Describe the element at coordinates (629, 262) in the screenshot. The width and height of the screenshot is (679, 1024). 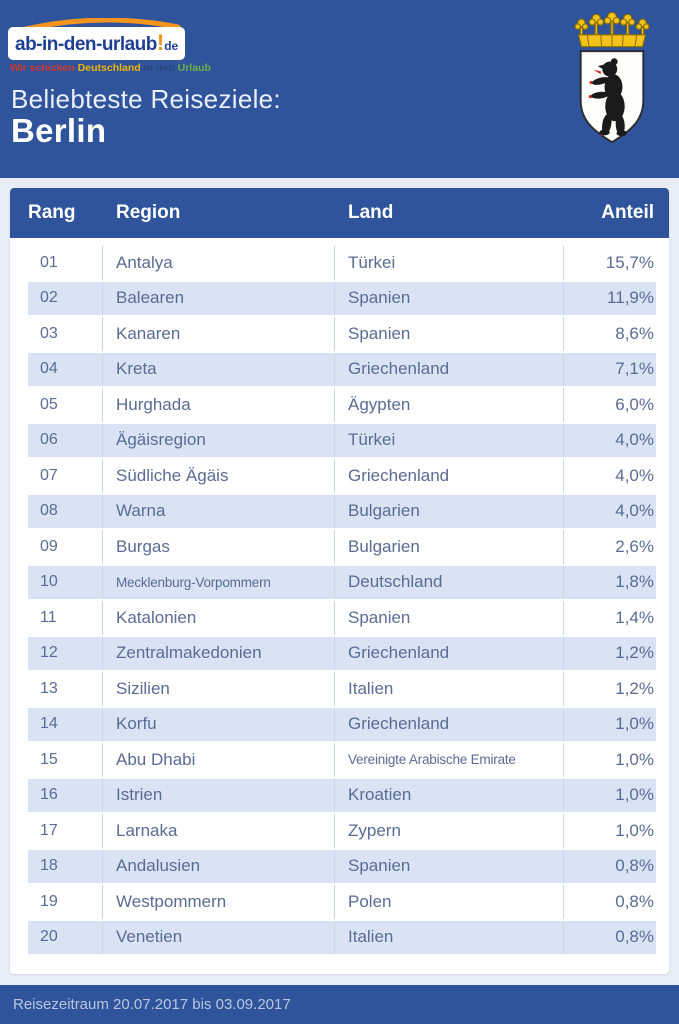
I see `cell-anteil: 15,7%` at that location.